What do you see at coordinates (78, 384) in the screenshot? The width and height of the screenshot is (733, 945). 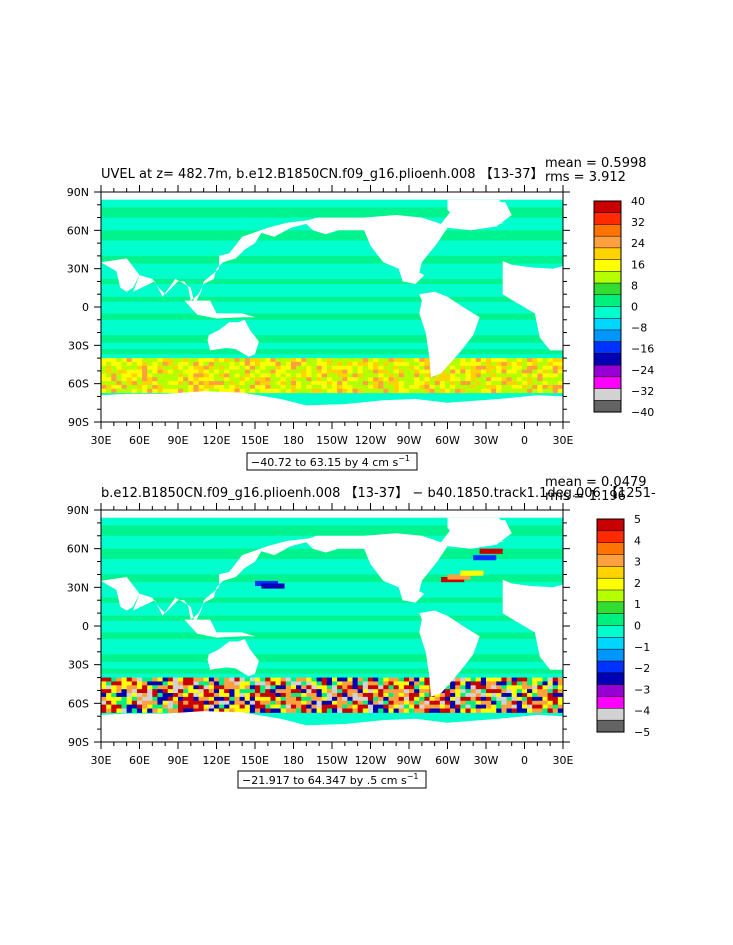 I see `y-tick-label: 60S` at bounding box center [78, 384].